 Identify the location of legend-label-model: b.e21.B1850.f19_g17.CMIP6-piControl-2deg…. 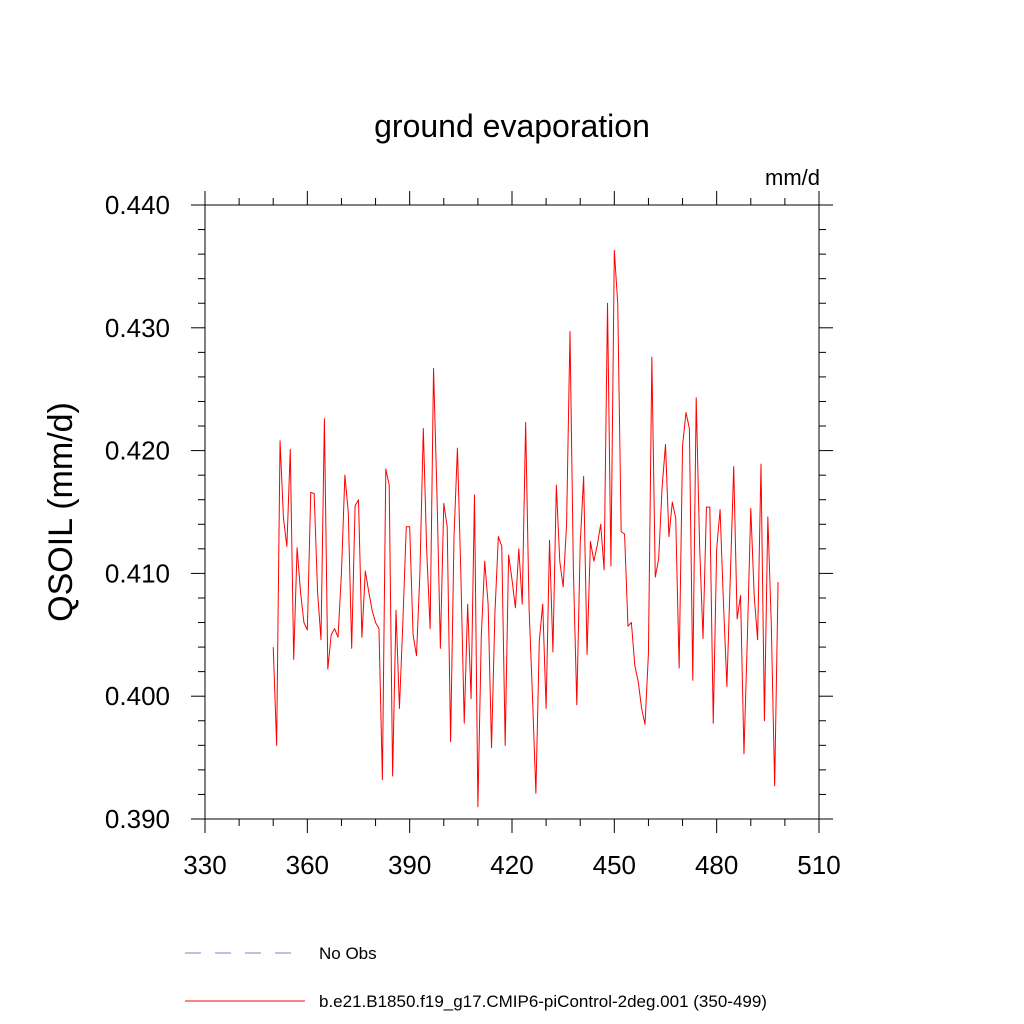
(543, 1001).